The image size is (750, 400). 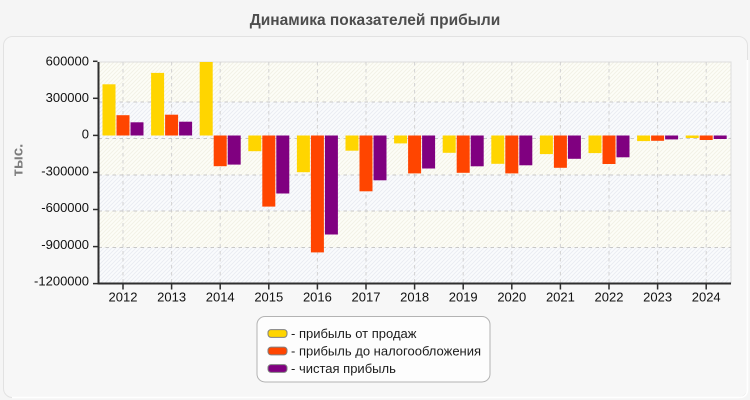 I want to click on svg-text: - прибыль от продаж, so click(x=354, y=333).